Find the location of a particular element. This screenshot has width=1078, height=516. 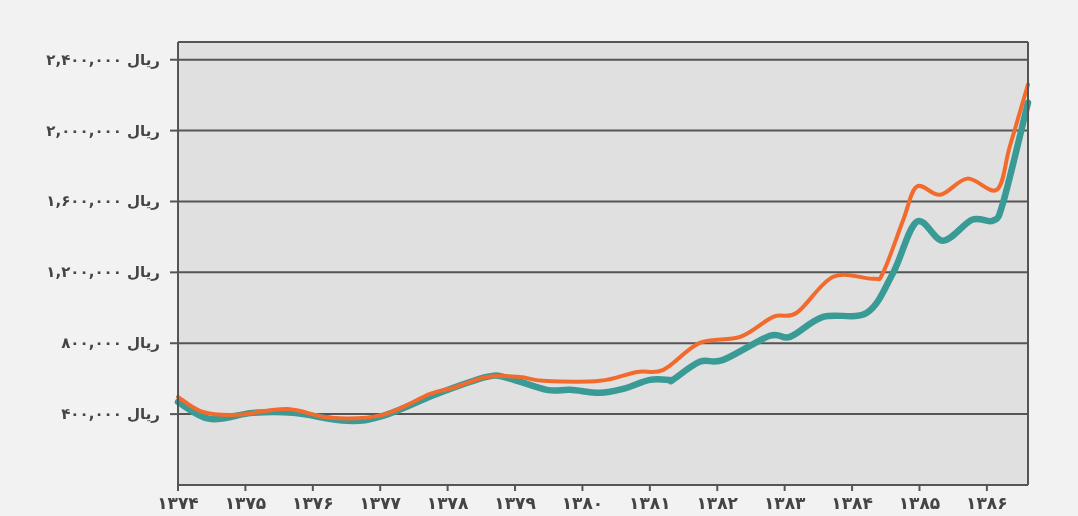

x-tick-label: ۱۳۸۱ is located at coordinates (650, 503).